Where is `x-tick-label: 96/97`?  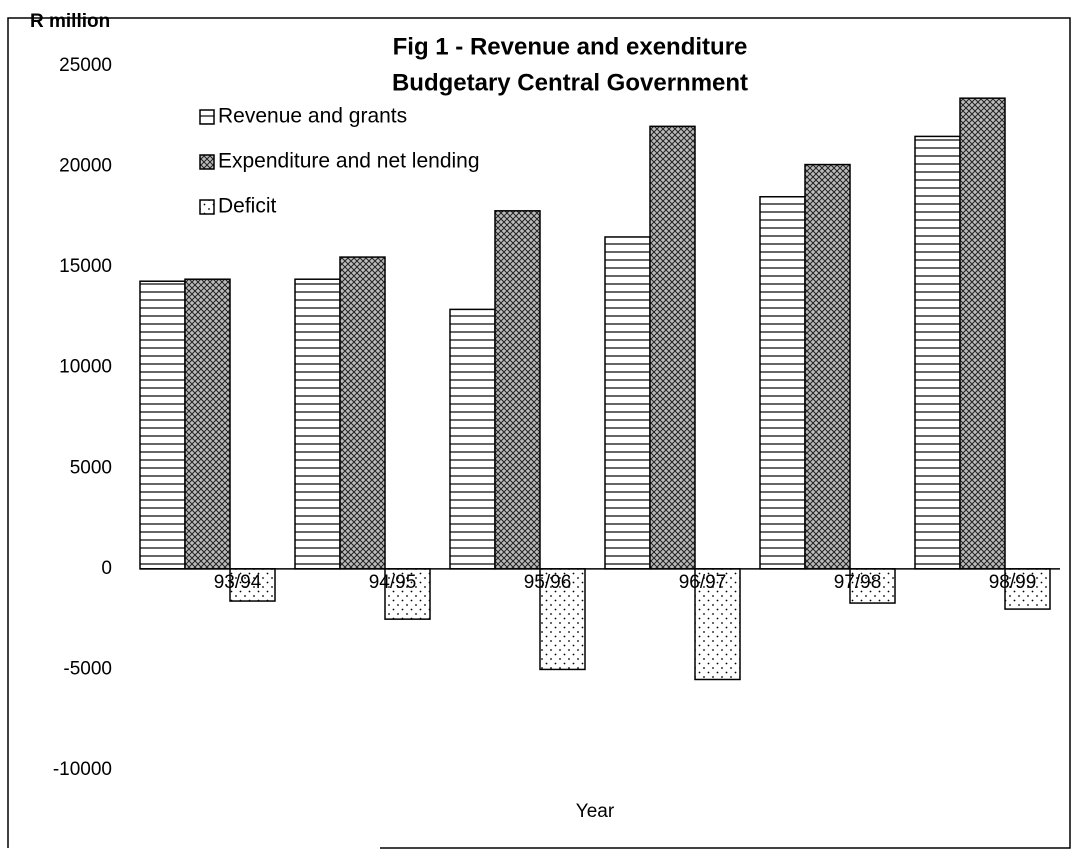
x-tick-label: 96/97 is located at coordinates (703, 582).